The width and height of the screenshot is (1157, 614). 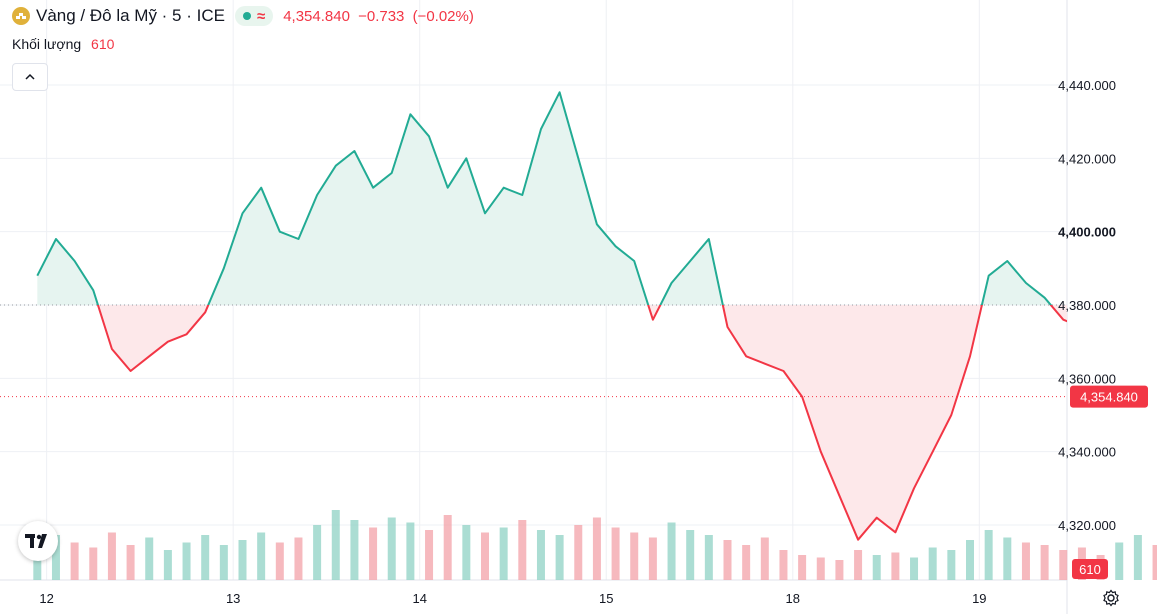 I want to click on y-tick-label: 4,440.000, so click(x=1087, y=85).